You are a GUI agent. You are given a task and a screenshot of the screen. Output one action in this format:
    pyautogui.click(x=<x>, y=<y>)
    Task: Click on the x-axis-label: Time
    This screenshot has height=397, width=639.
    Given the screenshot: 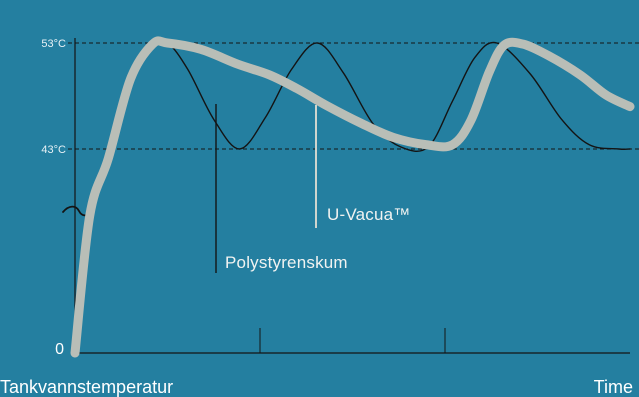 What is the action you would take?
    pyautogui.click(x=613, y=387)
    